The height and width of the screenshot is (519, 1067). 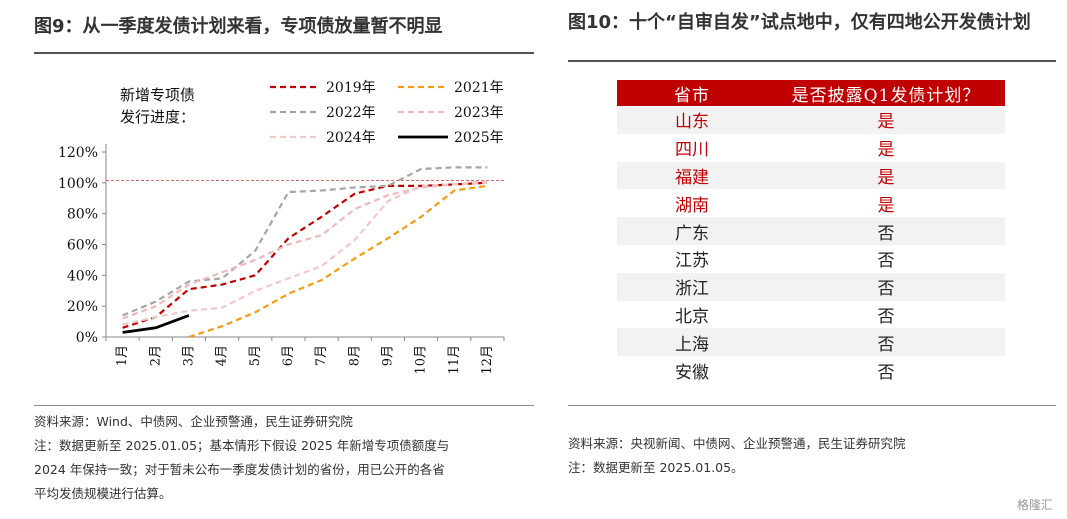 What do you see at coordinates (479, 138) in the screenshot?
I see `legend-label: 2025年` at bounding box center [479, 138].